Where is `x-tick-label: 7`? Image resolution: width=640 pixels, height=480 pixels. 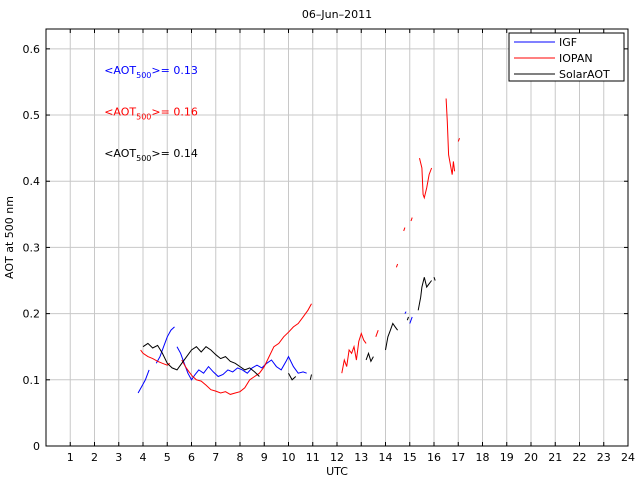 x-tick-label: 7 is located at coordinates (215, 457).